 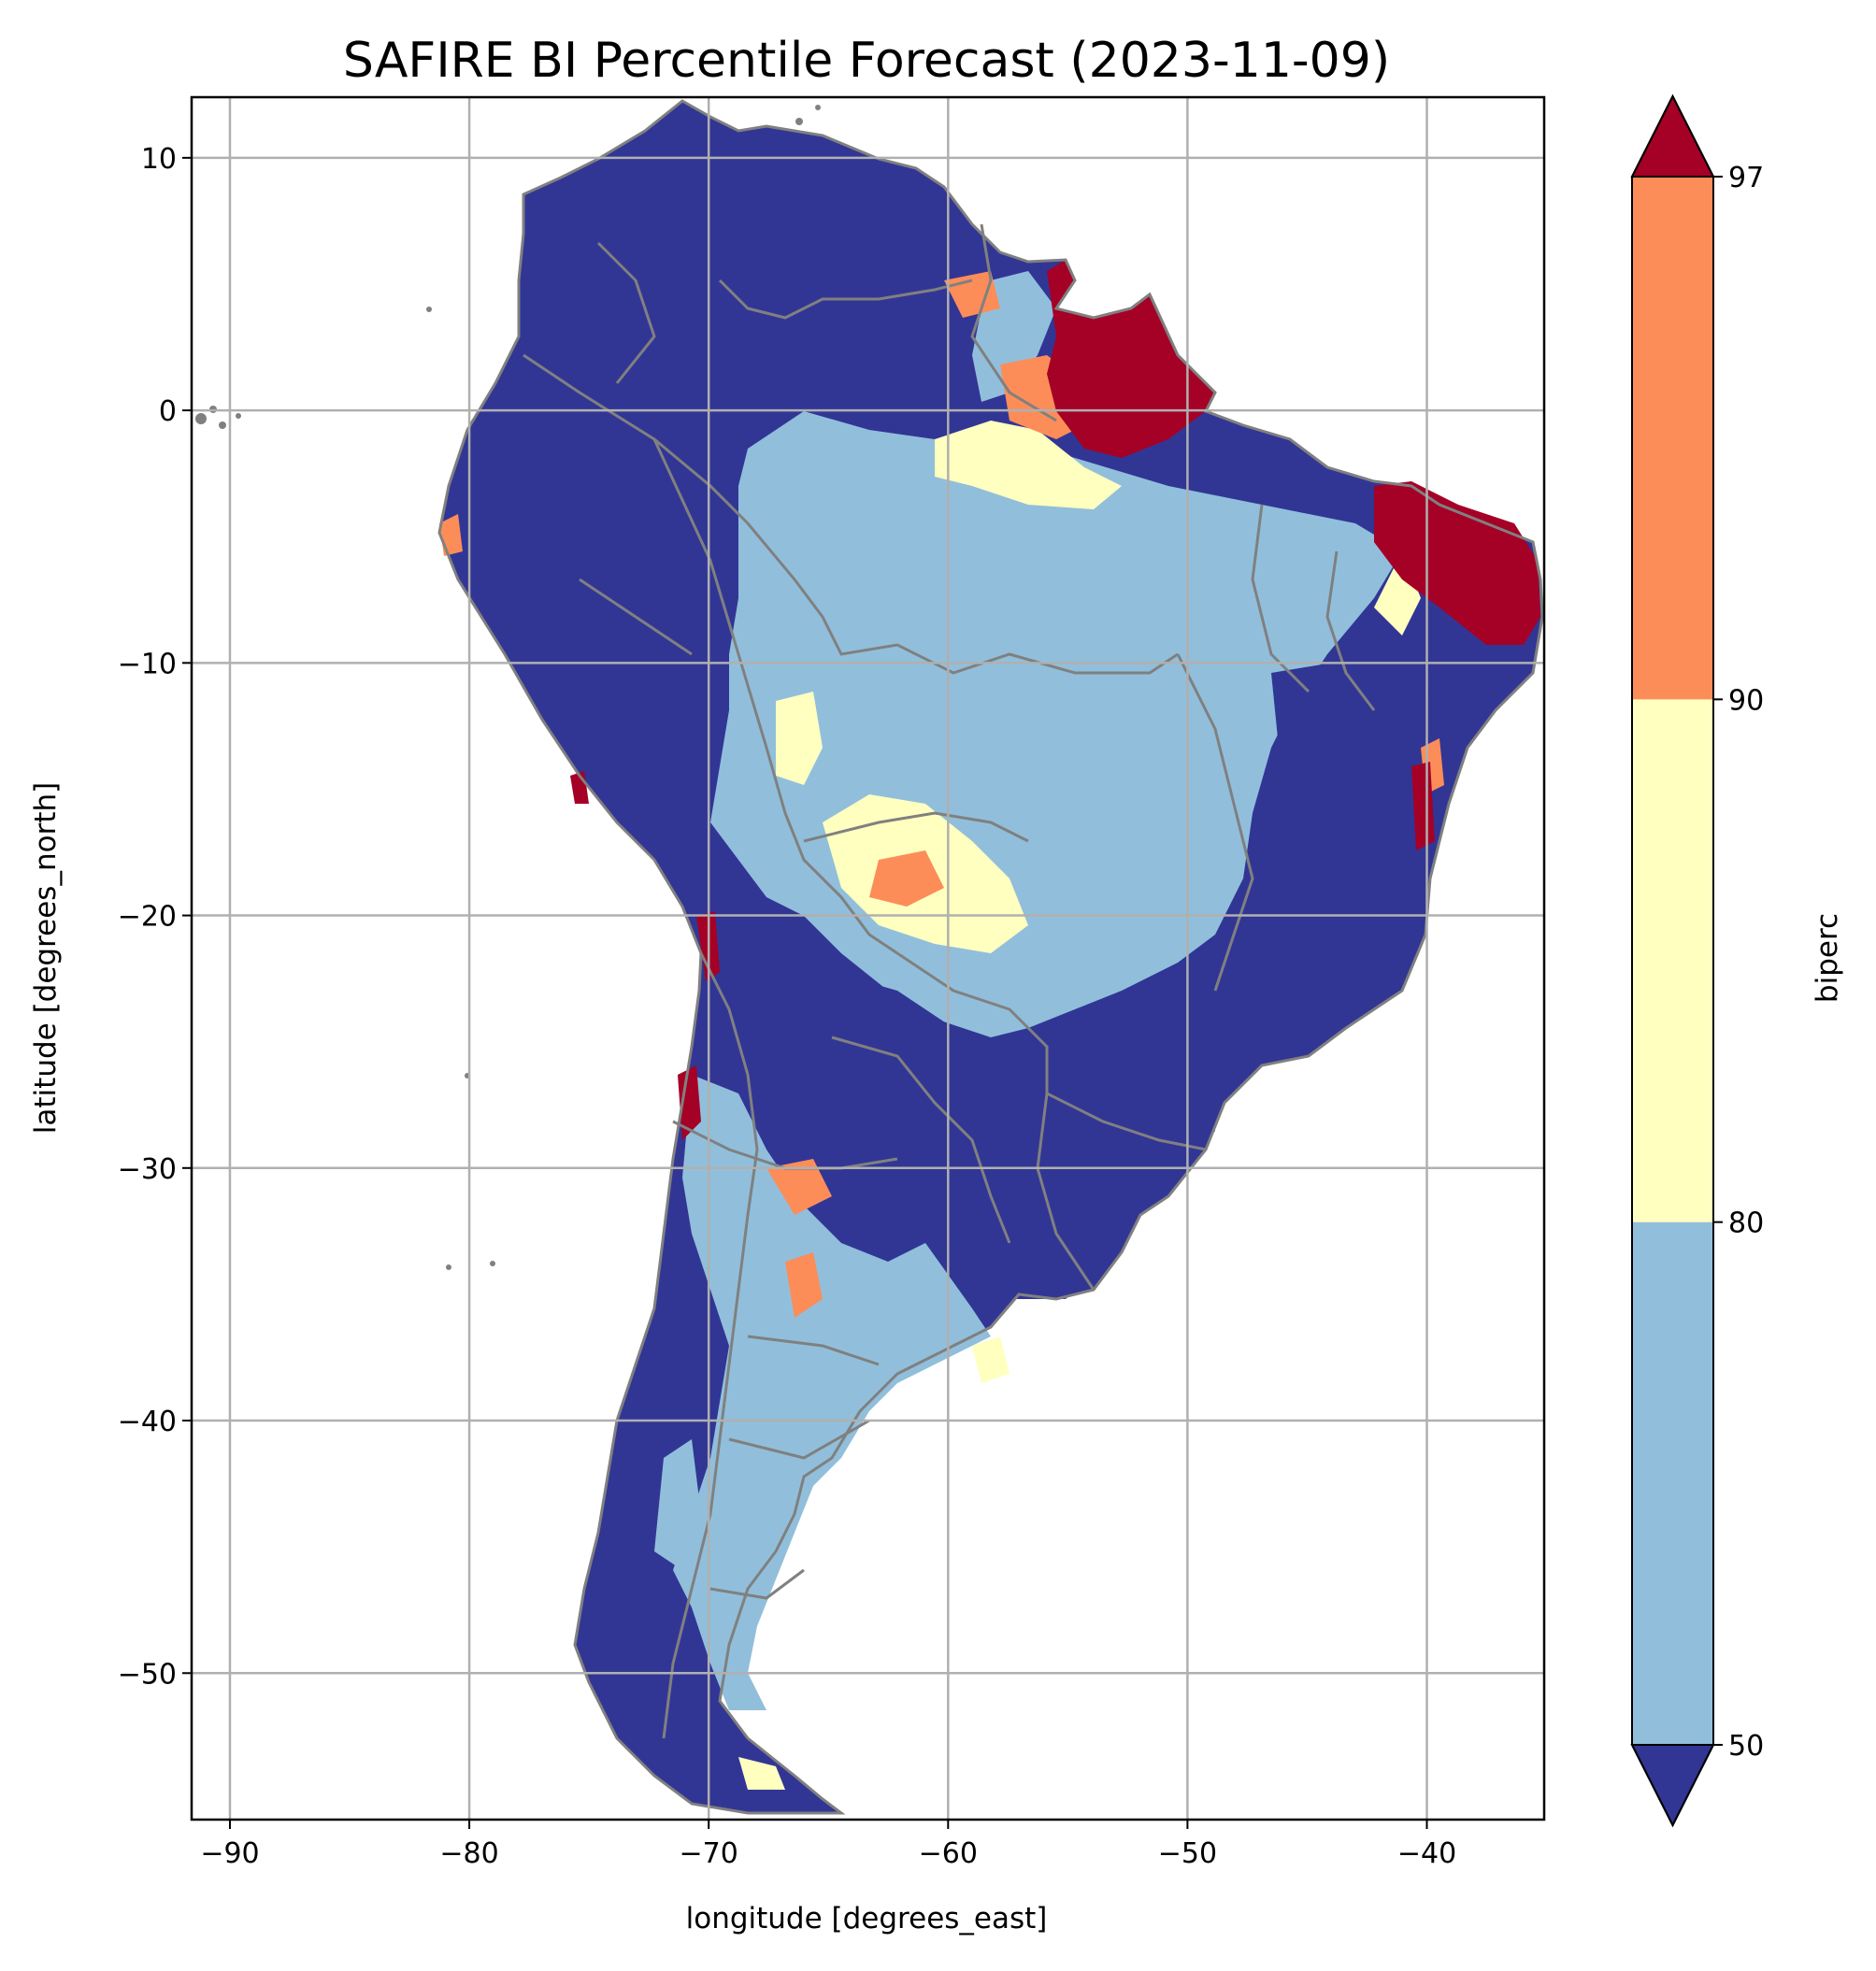 What do you see at coordinates (1746, 178) in the screenshot?
I see `colorbar-tick-label: 97` at bounding box center [1746, 178].